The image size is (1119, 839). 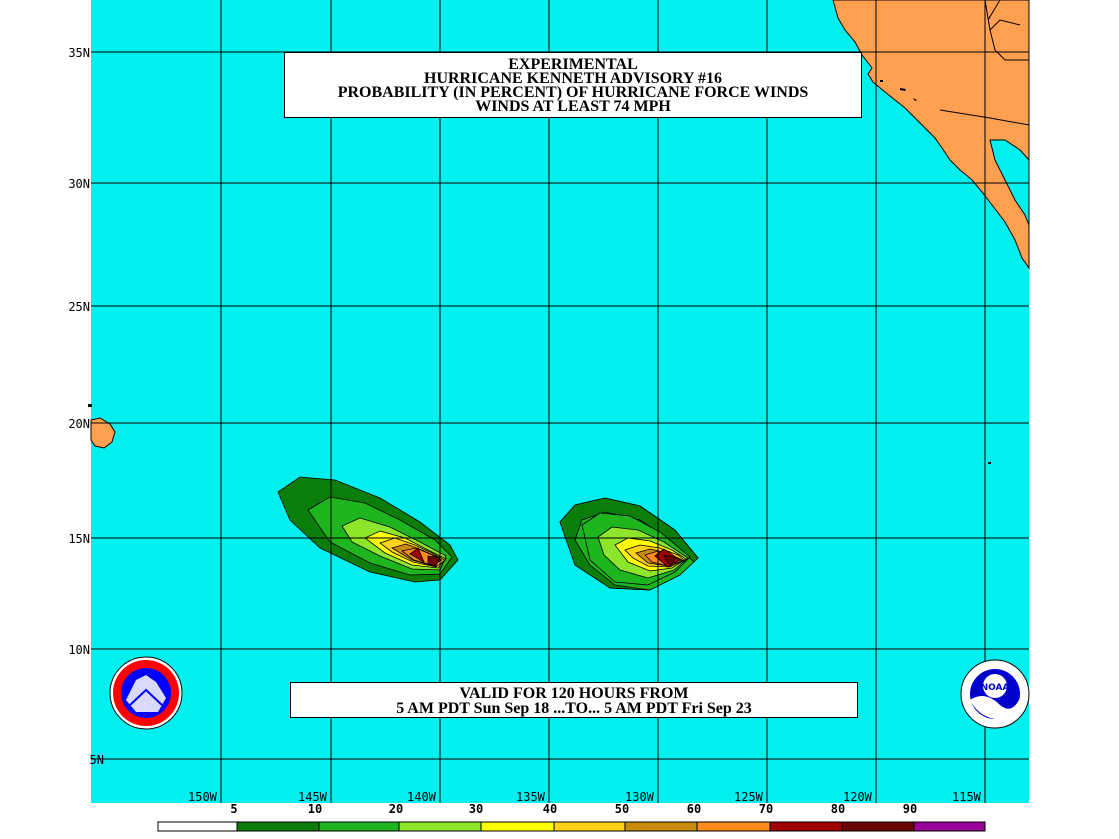 I want to click on lat-label: 30N, so click(x=79, y=184).